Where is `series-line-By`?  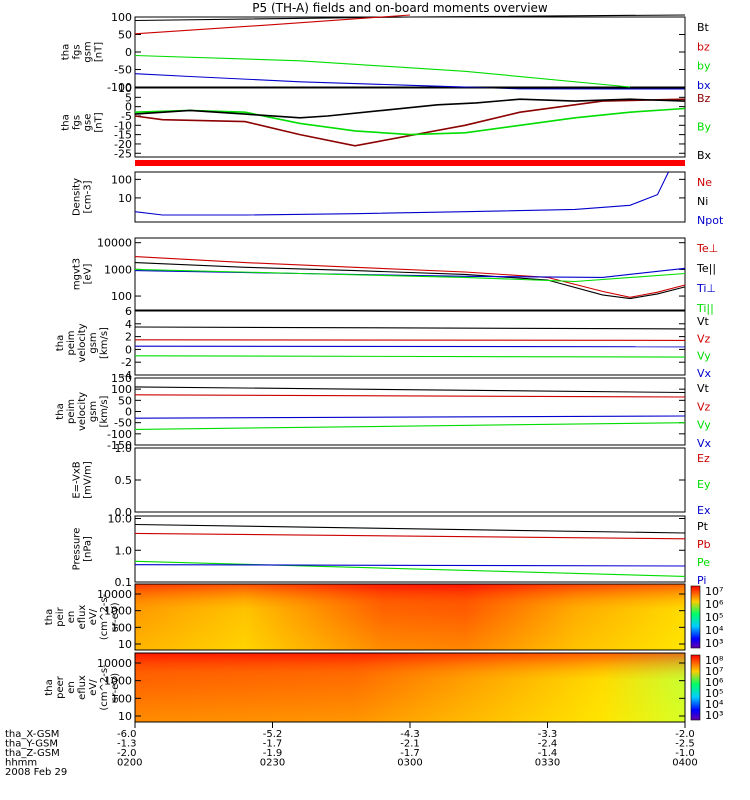
series-line-By is located at coordinates (410, 121).